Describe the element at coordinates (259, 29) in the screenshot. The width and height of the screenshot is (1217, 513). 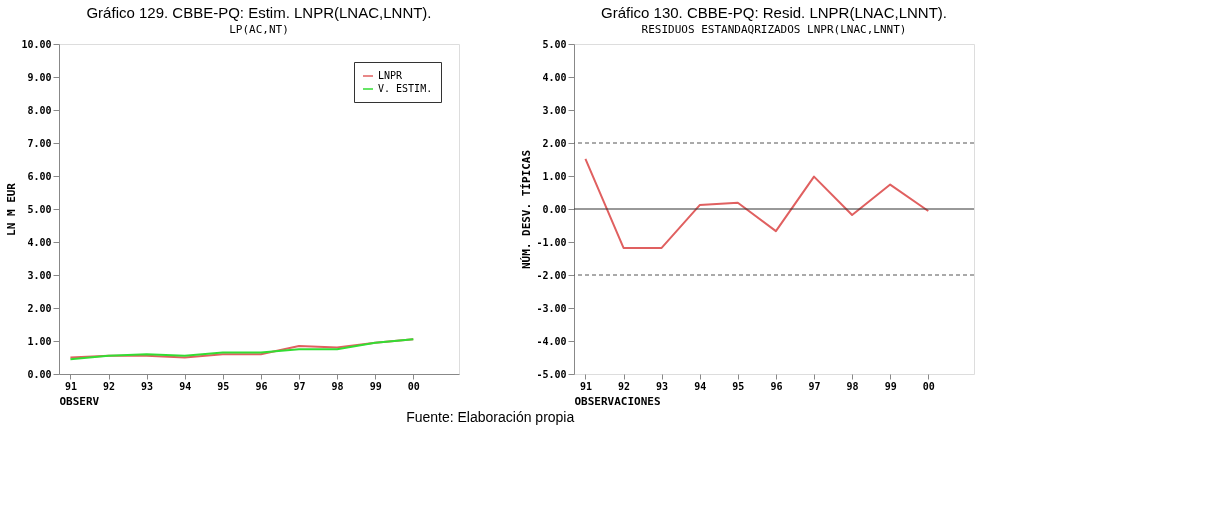
I see `chart-subtitle: LP(AC,NT)` at that location.